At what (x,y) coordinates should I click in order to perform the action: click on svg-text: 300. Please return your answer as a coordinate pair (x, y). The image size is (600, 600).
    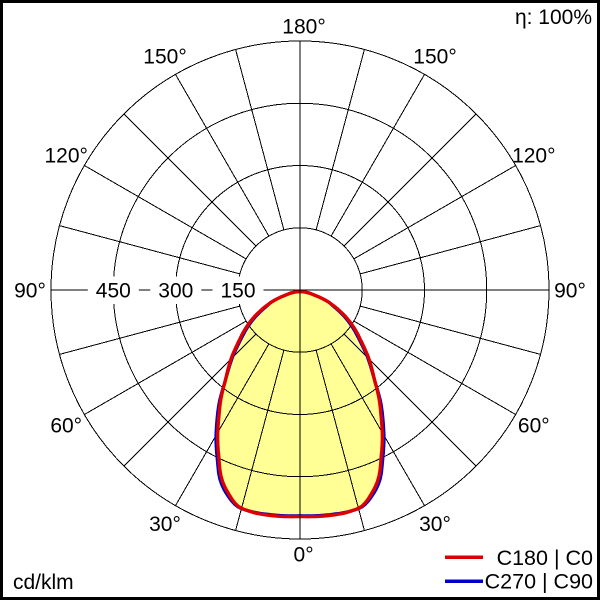
    Looking at the image, I should click on (175, 290).